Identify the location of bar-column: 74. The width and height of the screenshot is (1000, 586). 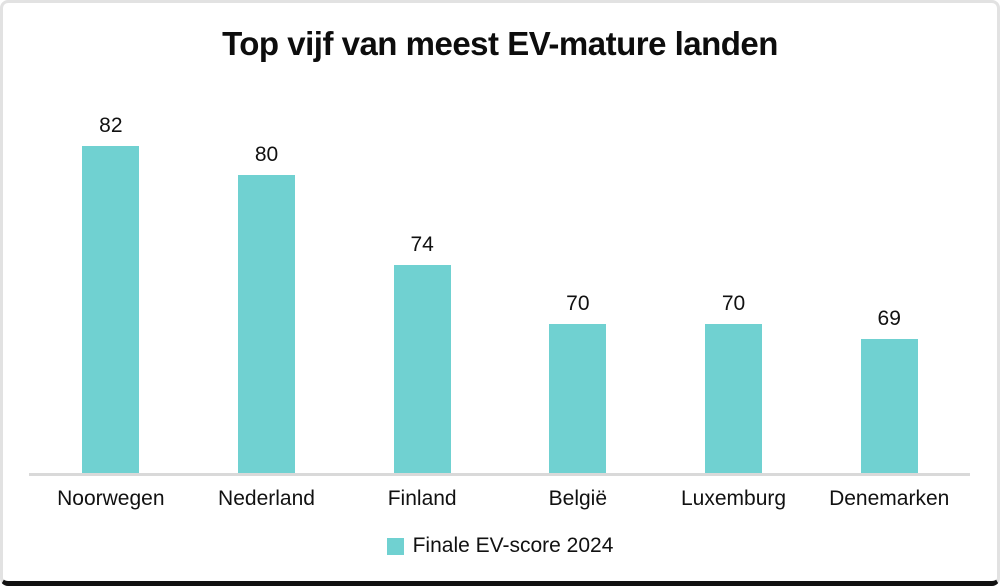
(422, 287).